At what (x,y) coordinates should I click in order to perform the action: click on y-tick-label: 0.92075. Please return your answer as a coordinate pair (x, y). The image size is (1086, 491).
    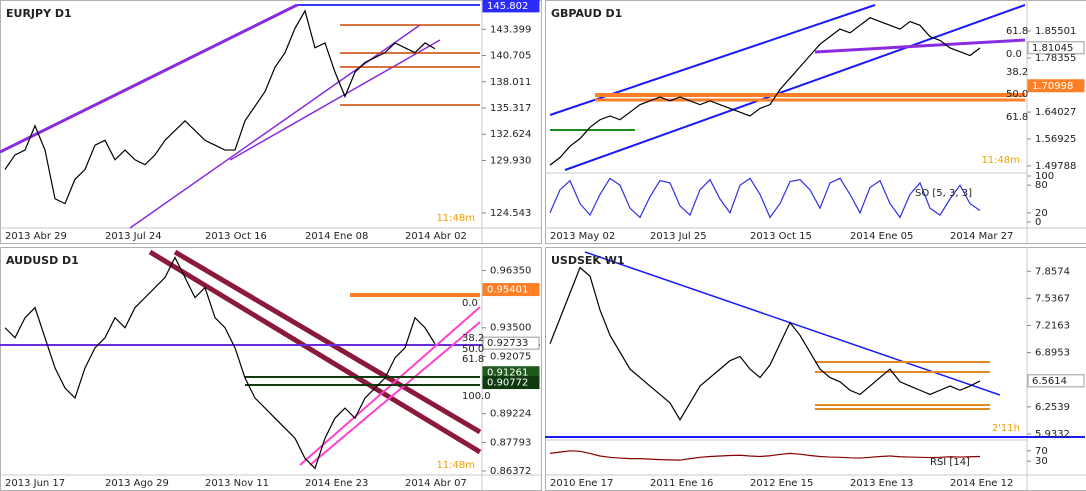
    Looking at the image, I should click on (510, 356).